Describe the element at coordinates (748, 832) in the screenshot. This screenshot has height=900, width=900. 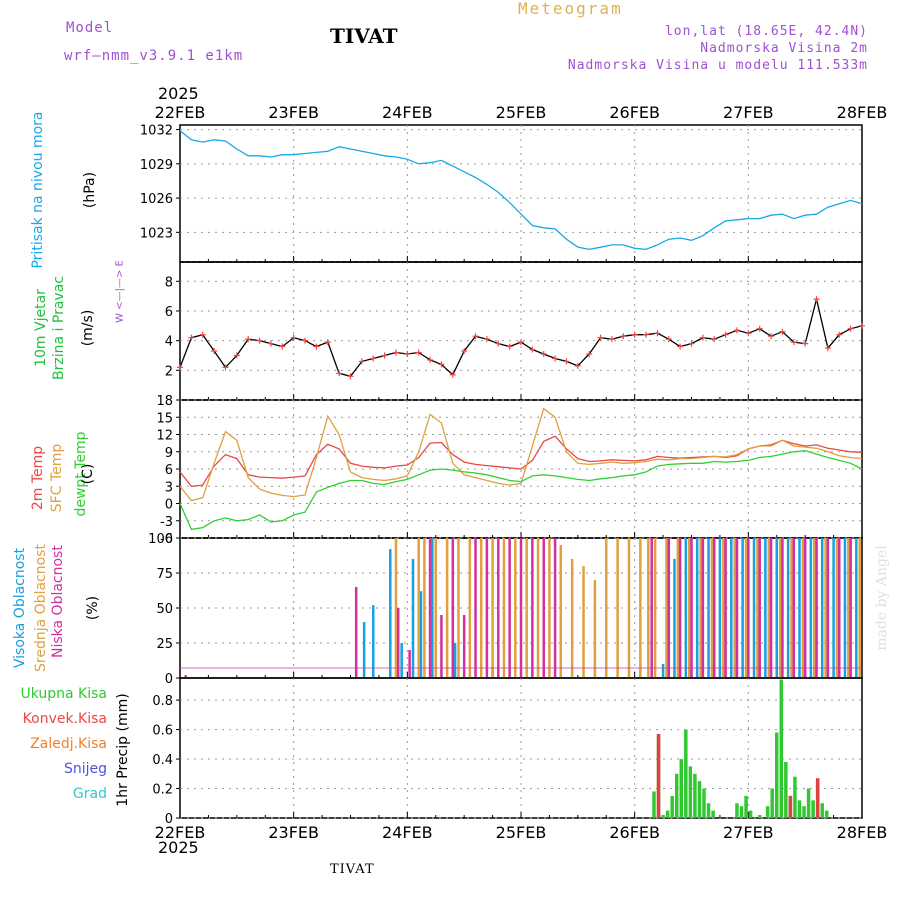
I see `bottom-day-label: 27FEB` at that location.